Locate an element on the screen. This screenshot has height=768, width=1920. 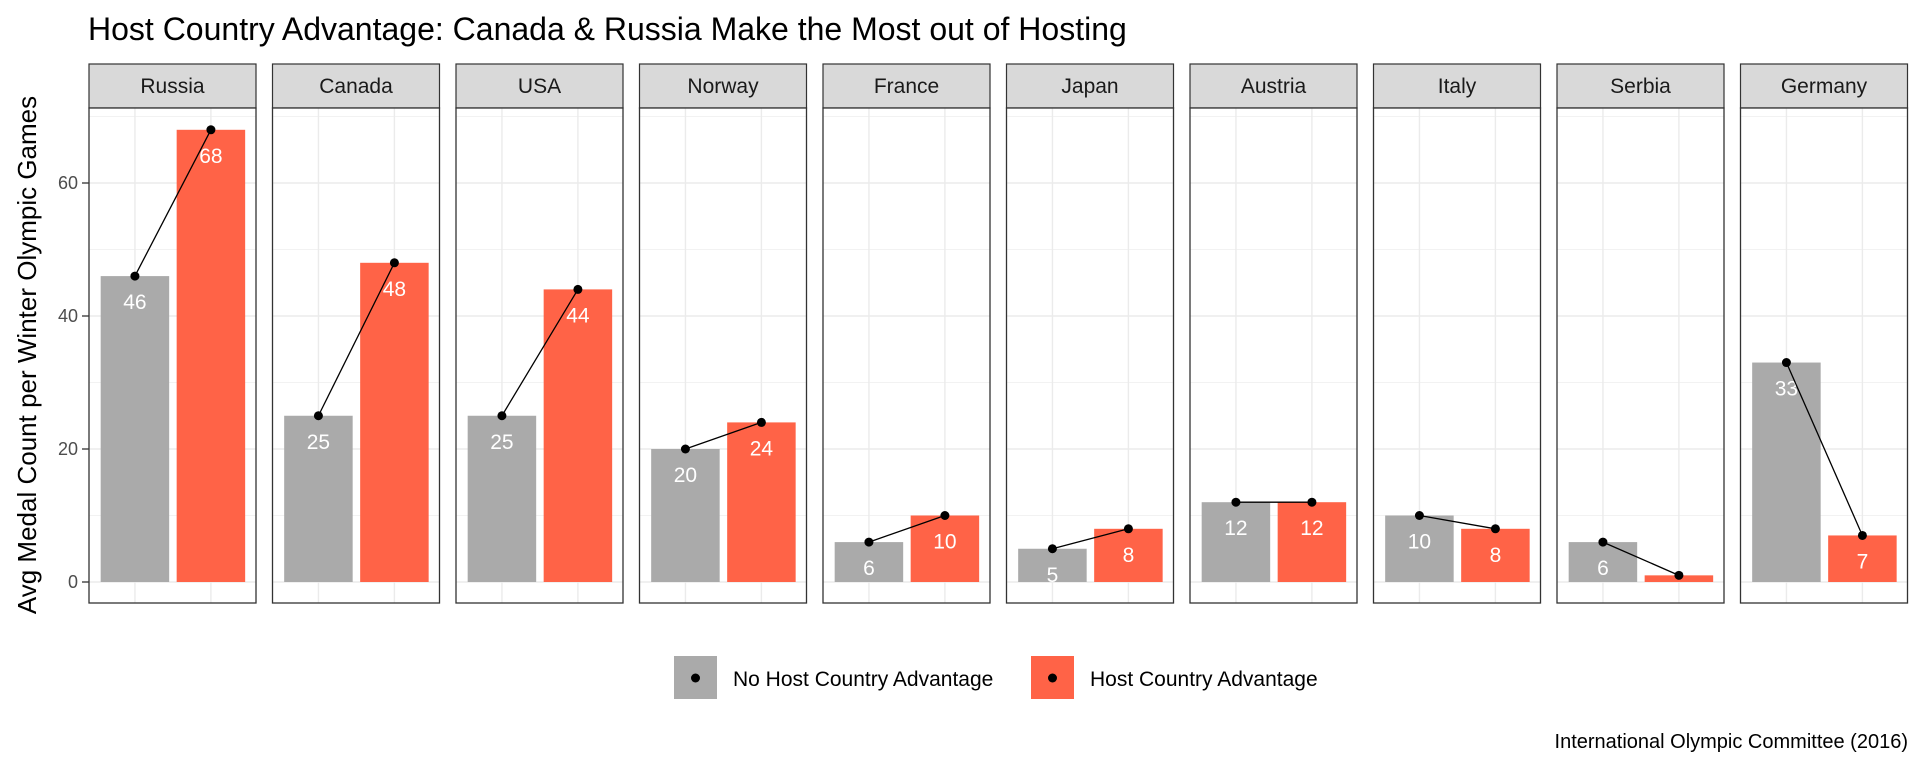
bar-label: 12 is located at coordinates (1235, 528).